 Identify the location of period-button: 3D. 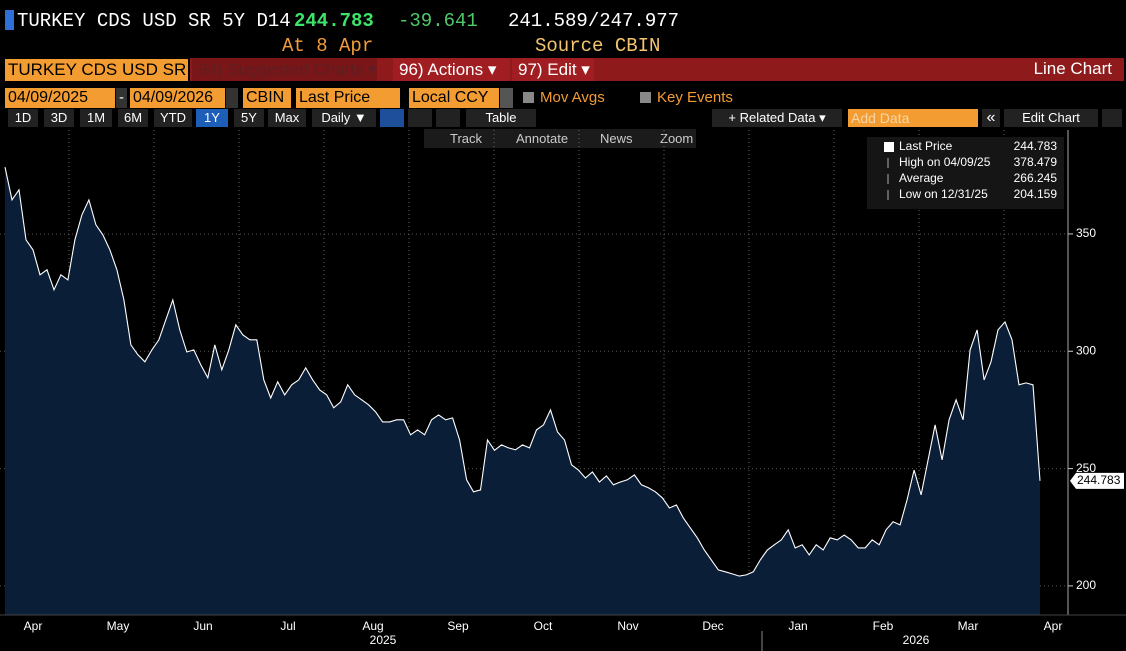
(59, 118).